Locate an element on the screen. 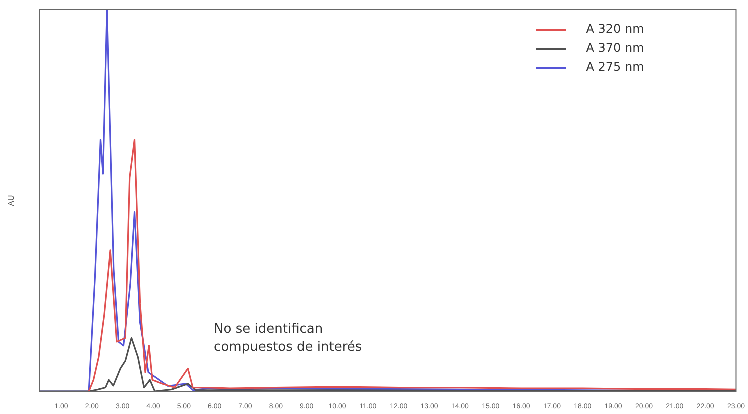  y-axis-title: AU is located at coordinates (11, 200).